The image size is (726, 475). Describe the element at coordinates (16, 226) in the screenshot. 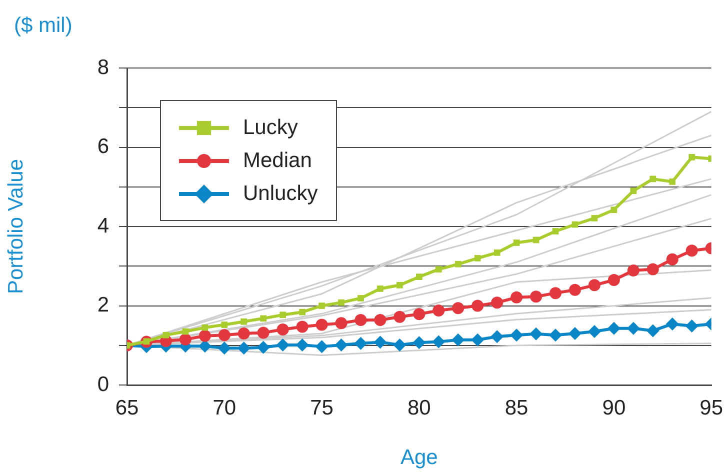

I see `y-axis-title: Portfolio Value` at that location.